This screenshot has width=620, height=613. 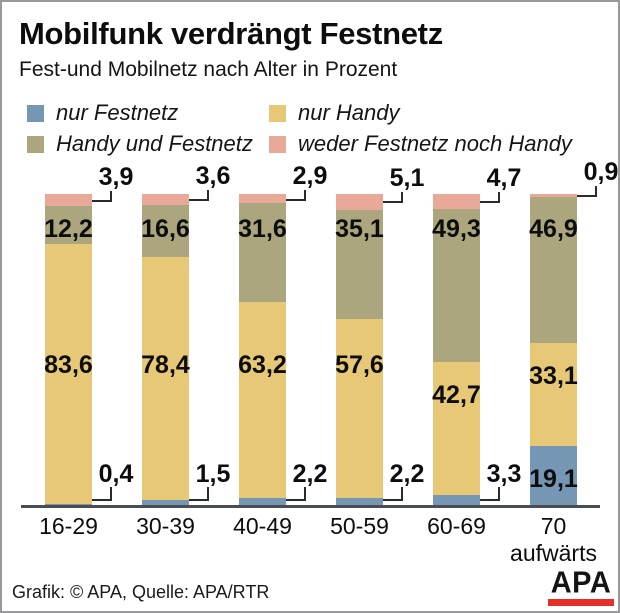 I want to click on legend-item-handy-und-festnetz: Handy und Festnetz, so click(x=140, y=144).